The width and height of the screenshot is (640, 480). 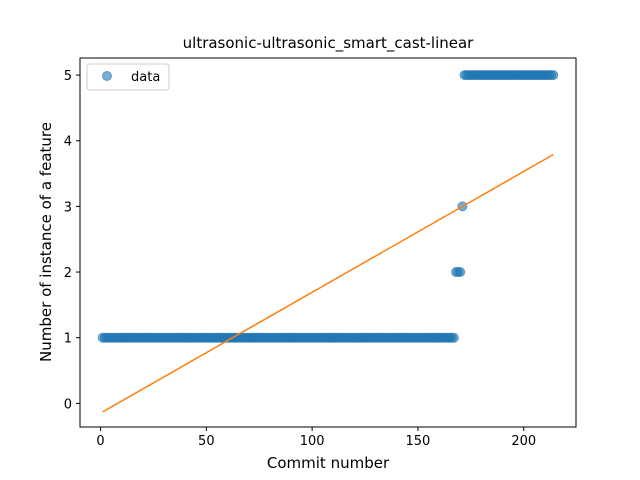 I want to click on legend: data, so click(x=128, y=77).